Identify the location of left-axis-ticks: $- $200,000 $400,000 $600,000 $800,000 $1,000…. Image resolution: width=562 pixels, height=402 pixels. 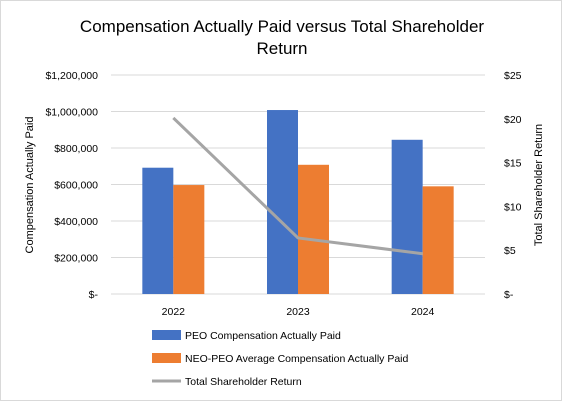
(71, 185).